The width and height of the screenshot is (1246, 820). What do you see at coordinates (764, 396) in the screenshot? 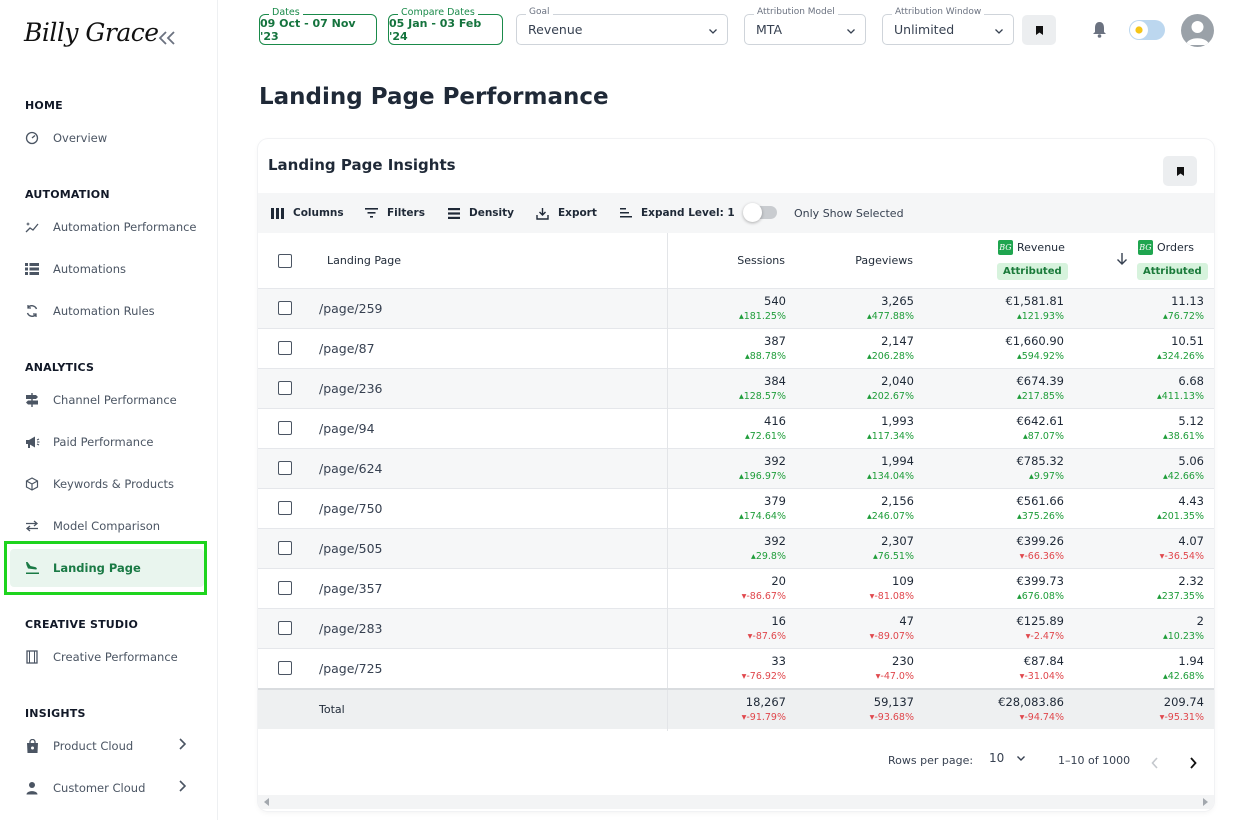
I see `delta-value: 128.57%` at bounding box center [764, 396].